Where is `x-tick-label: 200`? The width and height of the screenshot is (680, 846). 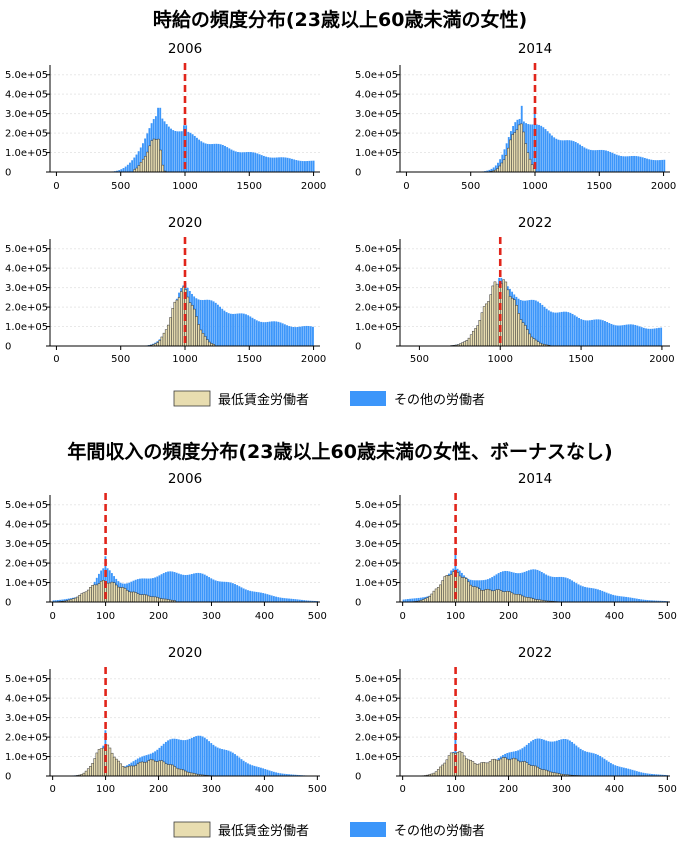
x-tick-label: 200 is located at coordinates (158, 789).